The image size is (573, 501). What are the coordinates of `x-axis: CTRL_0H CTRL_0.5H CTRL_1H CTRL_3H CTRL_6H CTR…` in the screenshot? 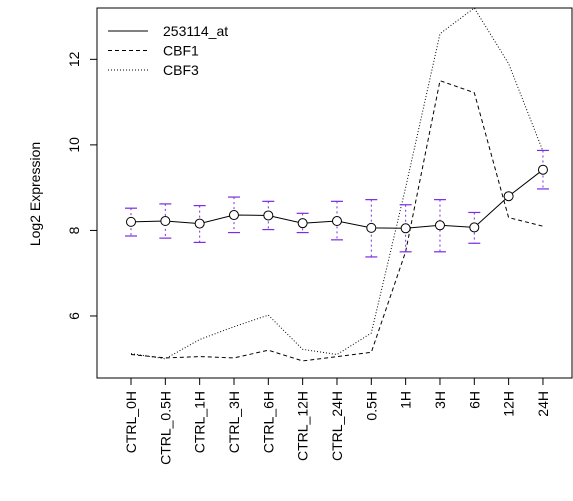 It's located at (337, 421).